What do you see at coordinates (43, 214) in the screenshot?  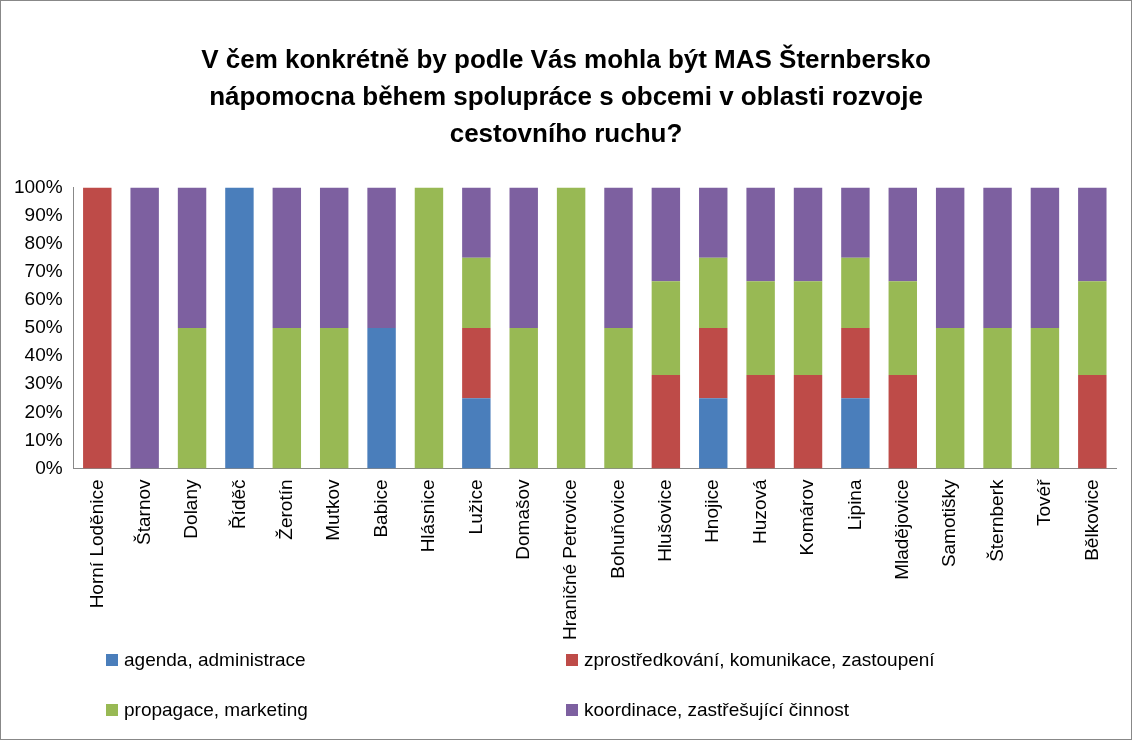 I see `y-tick-label: 90%` at bounding box center [43, 214].